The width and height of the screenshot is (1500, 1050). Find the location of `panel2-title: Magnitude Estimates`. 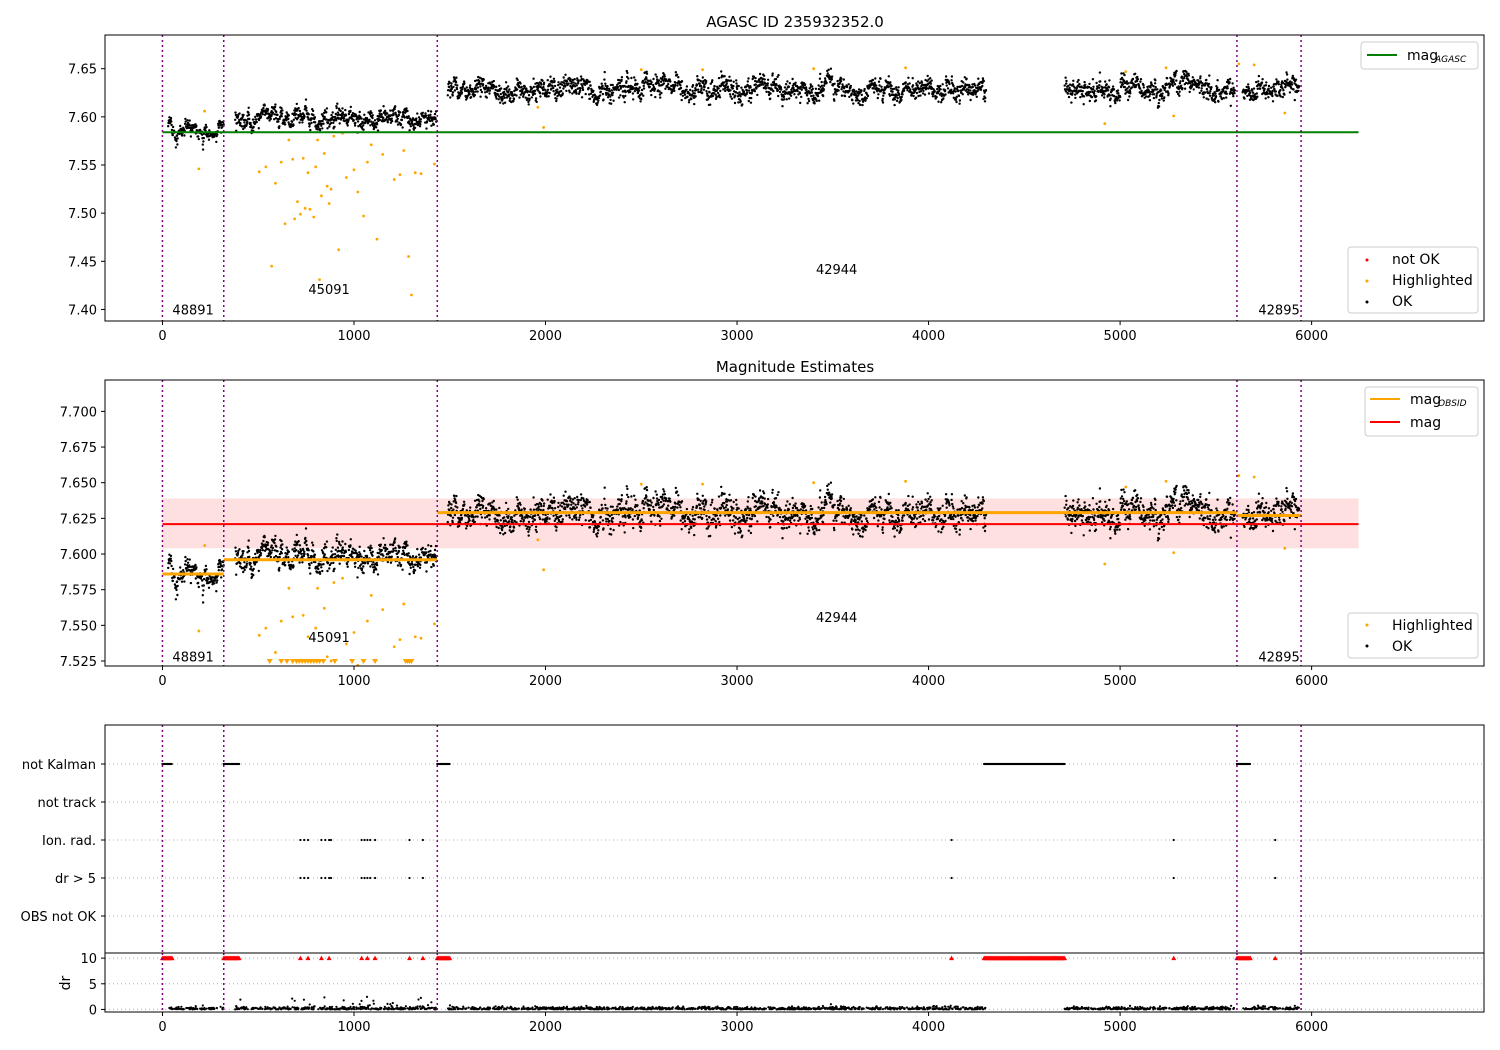

panel2-title: Magnitude Estimates is located at coordinates (795, 367).